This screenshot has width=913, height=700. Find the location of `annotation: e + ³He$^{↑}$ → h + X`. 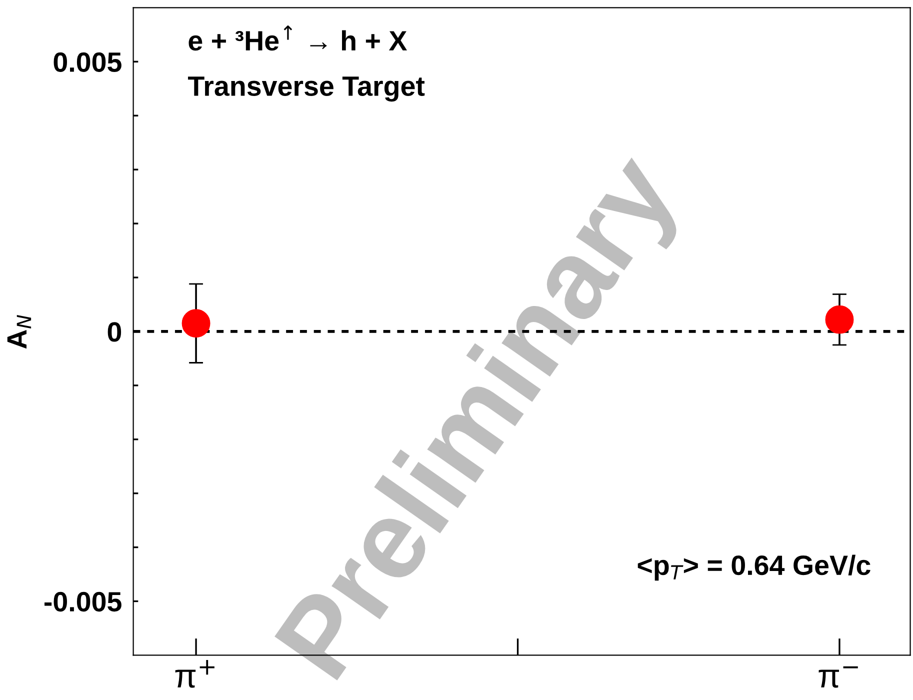

annotation: e + ³He$^{↑}$ → h + X is located at coordinates (297, 38).